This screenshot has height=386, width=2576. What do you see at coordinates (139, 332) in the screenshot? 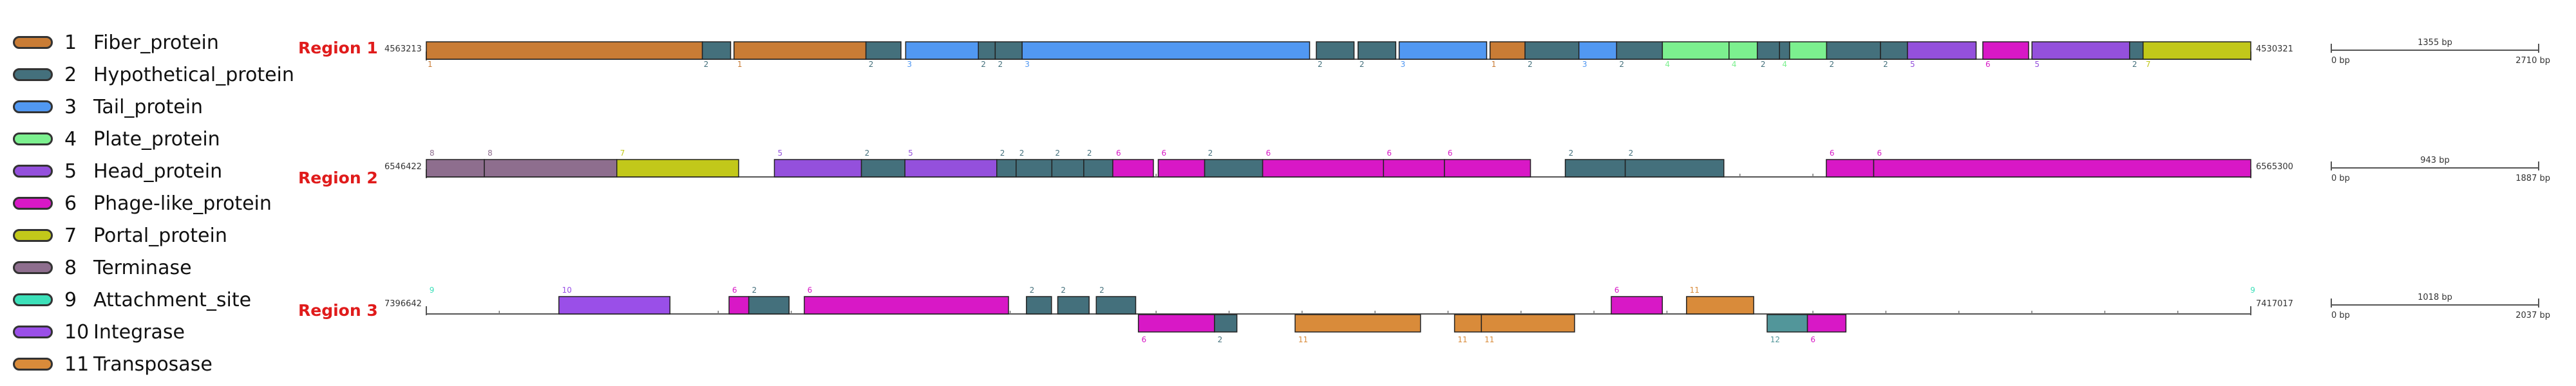
I see `legend-label: Integrase` at bounding box center [139, 332].